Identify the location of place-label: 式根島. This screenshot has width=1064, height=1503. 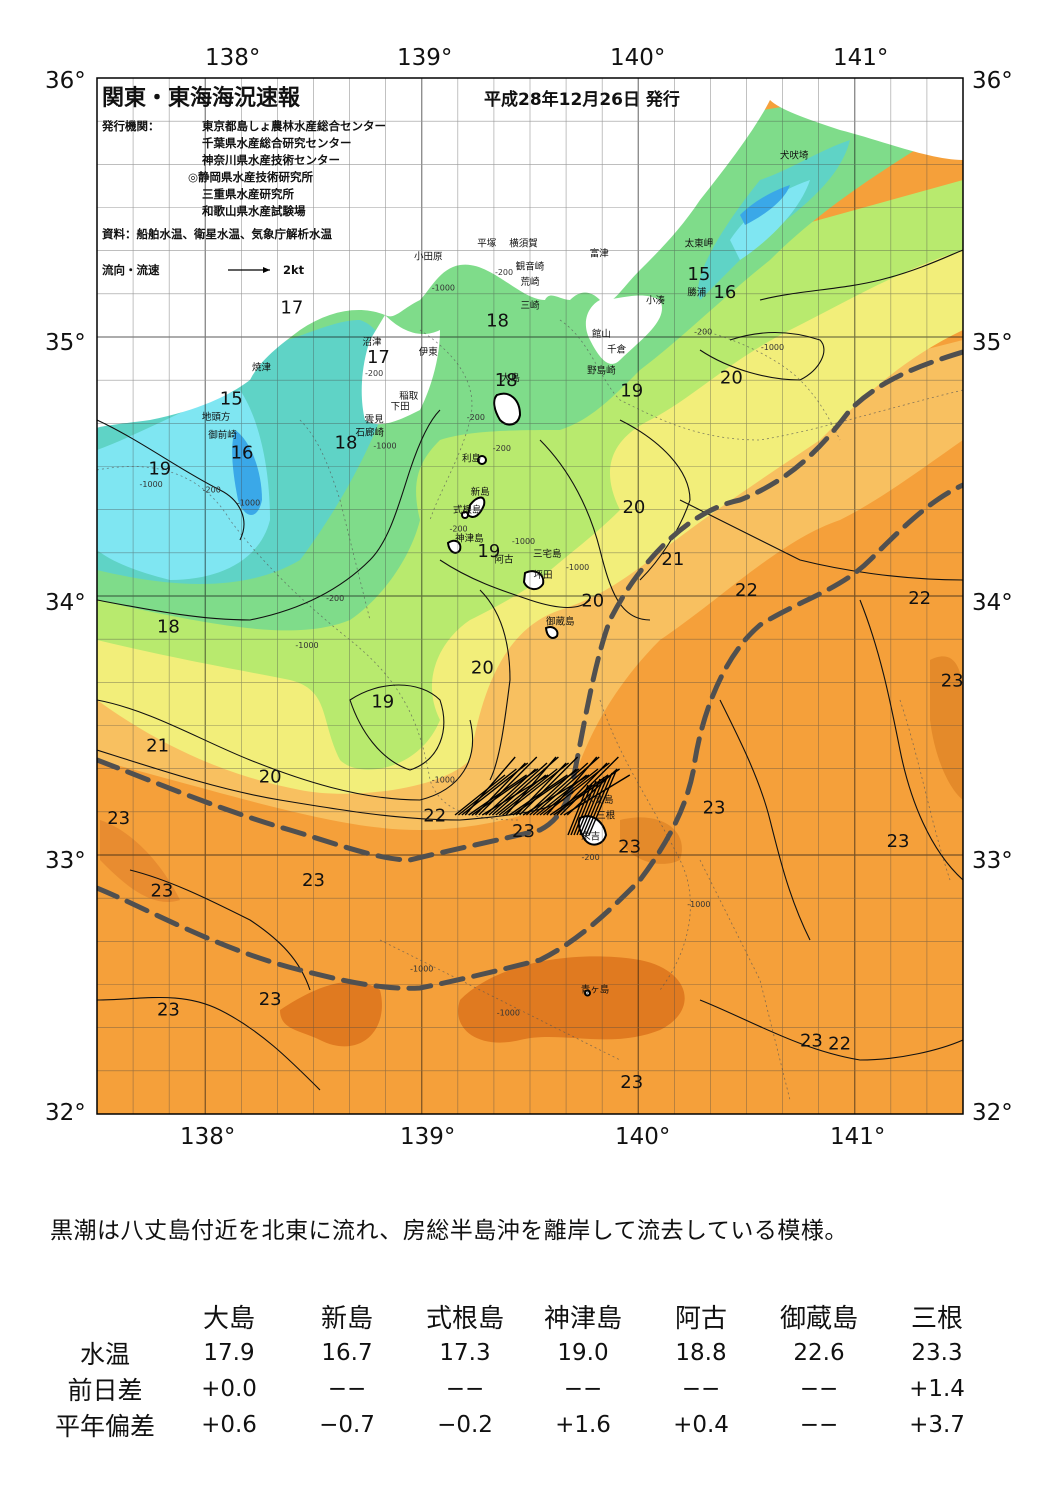
(467, 510).